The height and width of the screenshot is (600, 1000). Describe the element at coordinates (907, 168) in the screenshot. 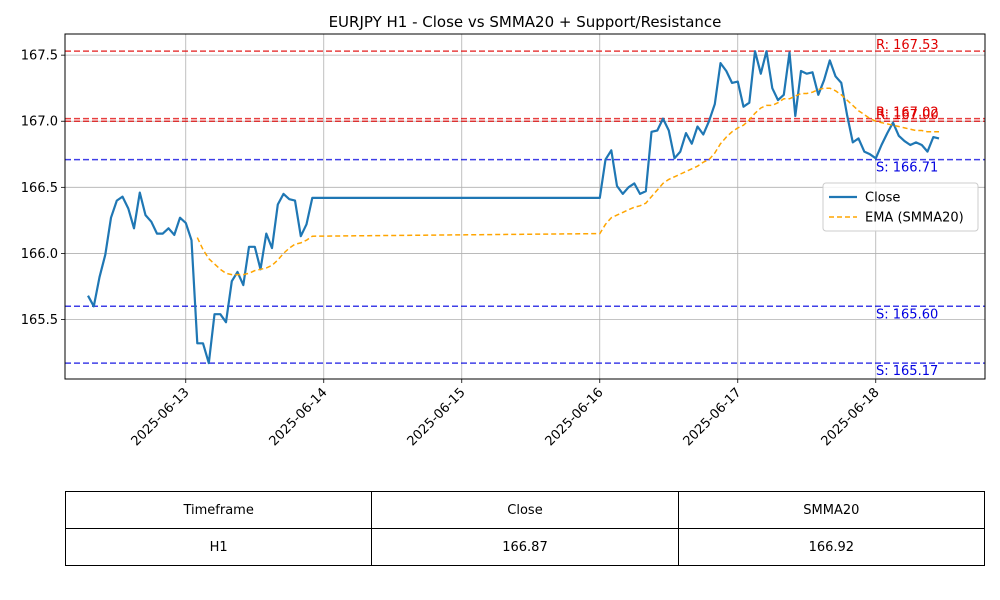

I see `support-label: S: 166.71` at that location.